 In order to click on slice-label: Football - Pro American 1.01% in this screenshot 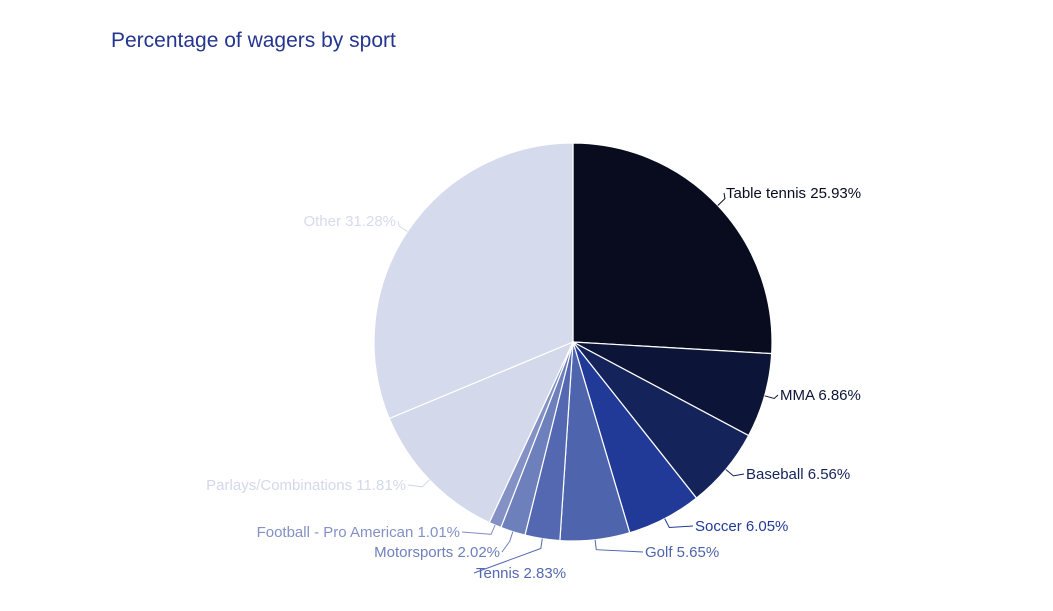, I will do `click(358, 532)`.